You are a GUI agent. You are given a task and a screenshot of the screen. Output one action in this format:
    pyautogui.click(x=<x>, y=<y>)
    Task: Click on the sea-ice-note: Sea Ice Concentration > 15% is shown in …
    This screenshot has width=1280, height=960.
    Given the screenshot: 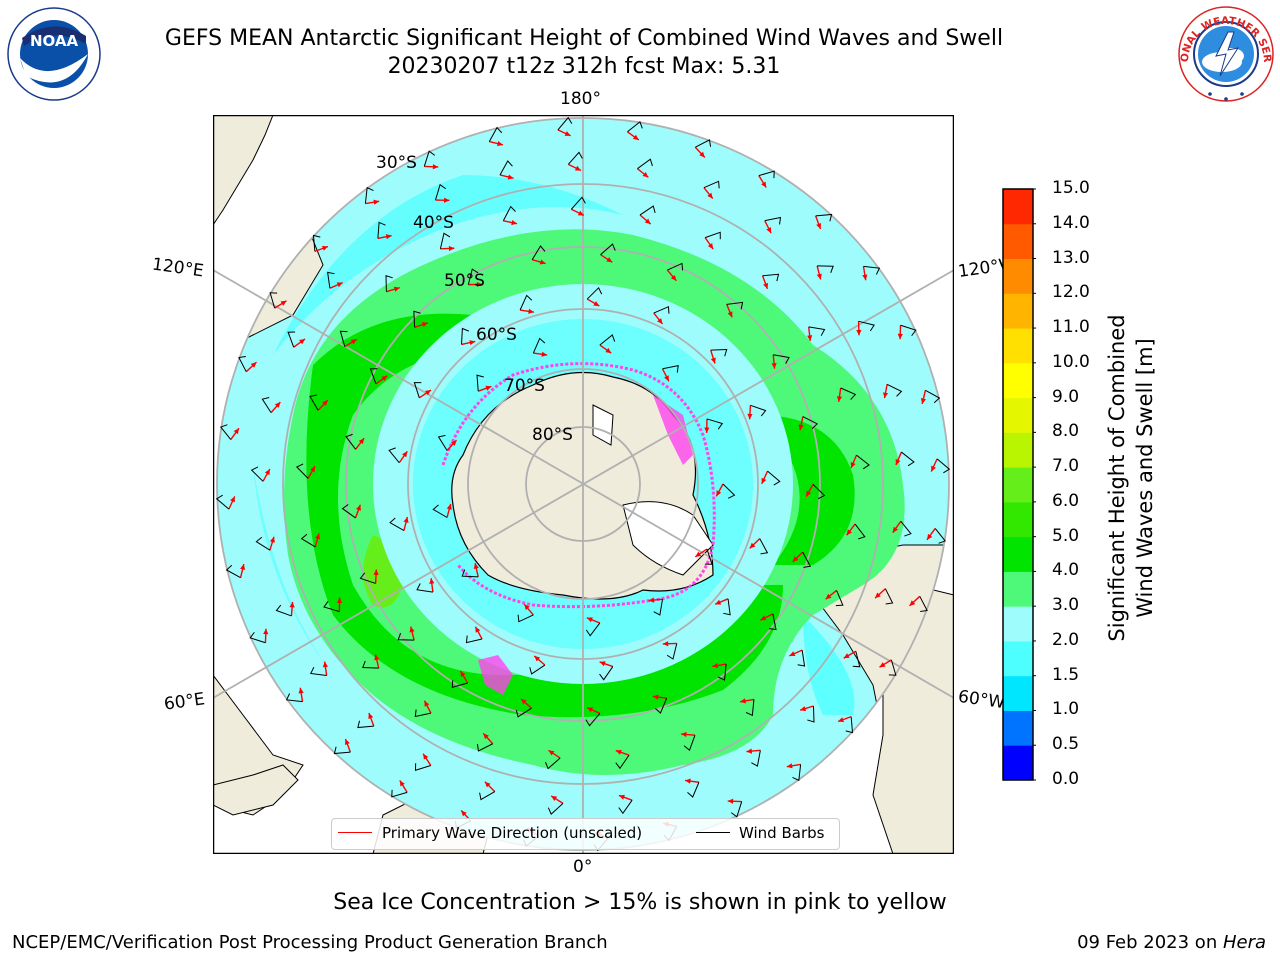 What is the action you would take?
    pyautogui.click(x=640, y=902)
    